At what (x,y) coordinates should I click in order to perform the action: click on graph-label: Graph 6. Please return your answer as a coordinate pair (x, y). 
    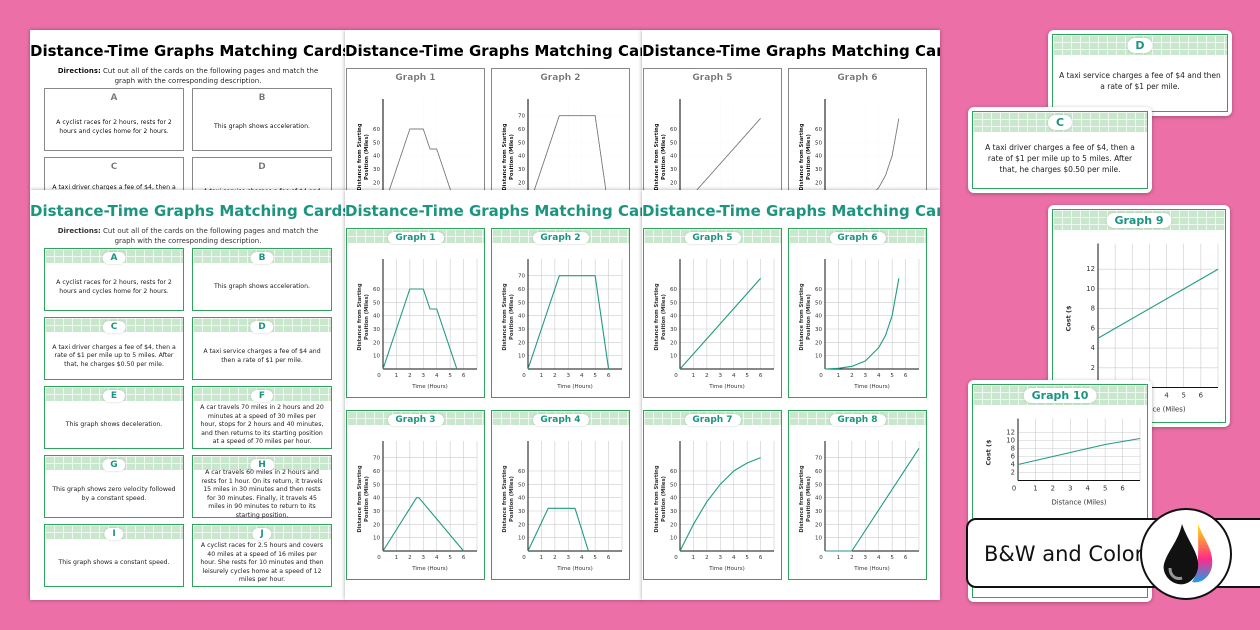
    Looking at the image, I should click on (857, 238).